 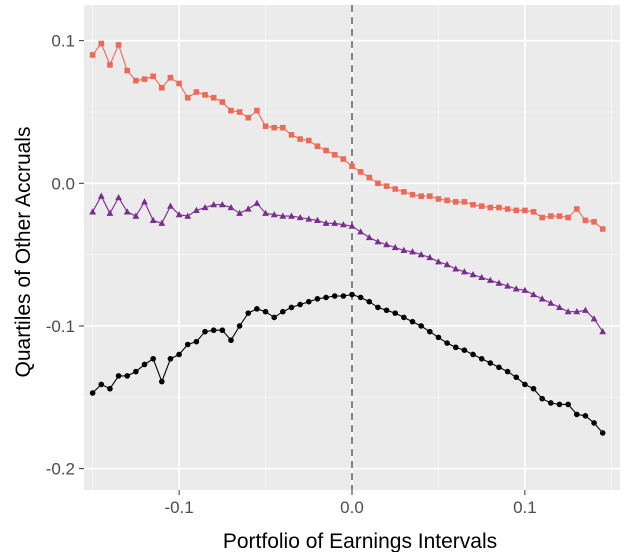 What do you see at coordinates (360, 541) in the screenshot?
I see `x-axis-title: Portfolio of Earnings Intervals` at bounding box center [360, 541].